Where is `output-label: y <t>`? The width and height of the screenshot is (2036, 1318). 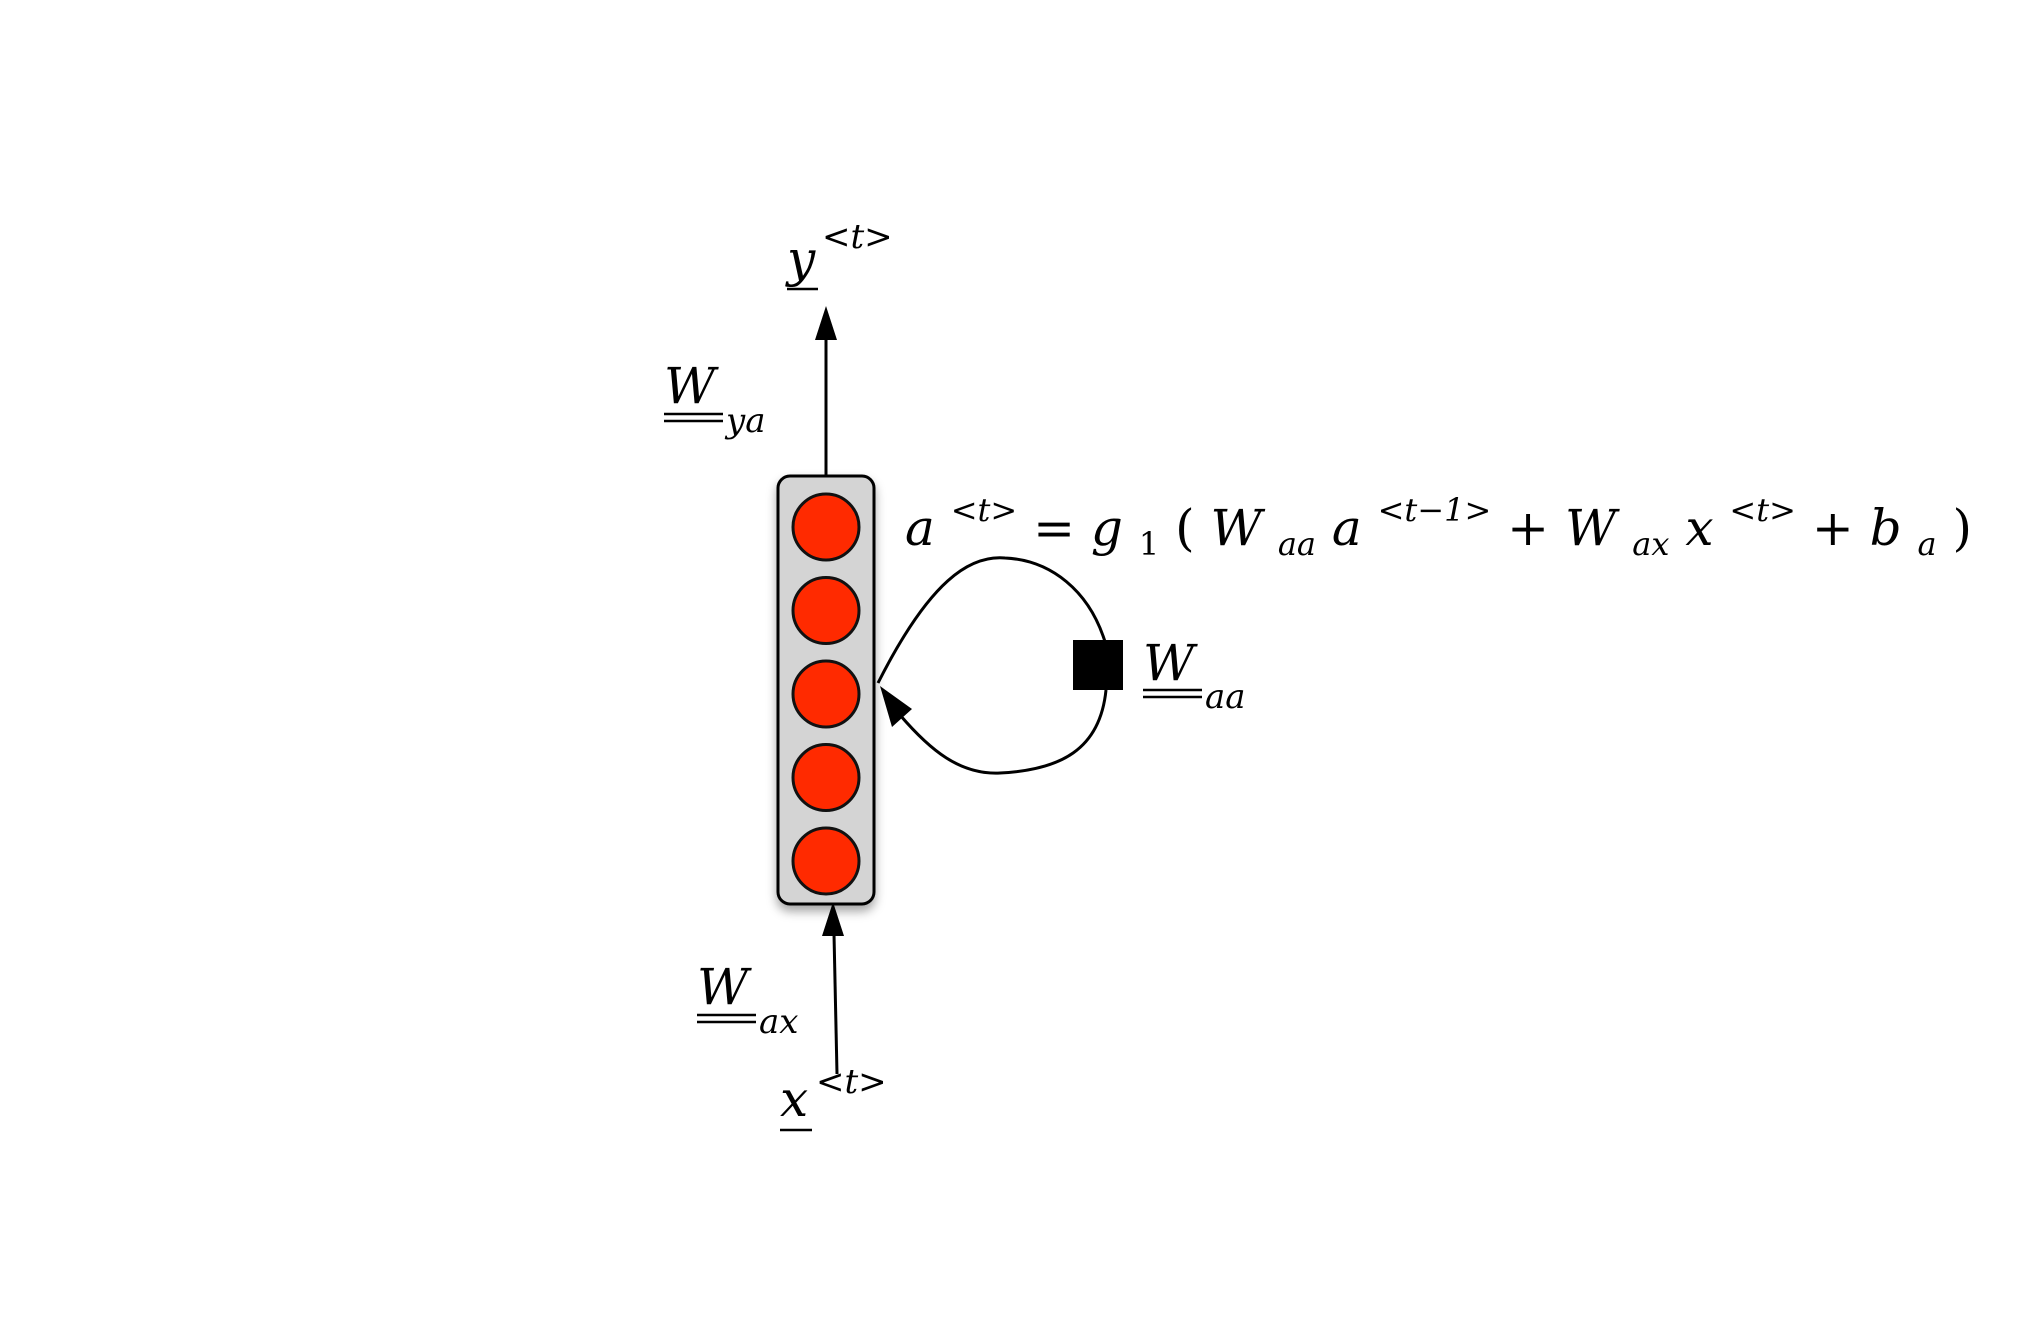
output-label: y <t> is located at coordinates (839, 254).